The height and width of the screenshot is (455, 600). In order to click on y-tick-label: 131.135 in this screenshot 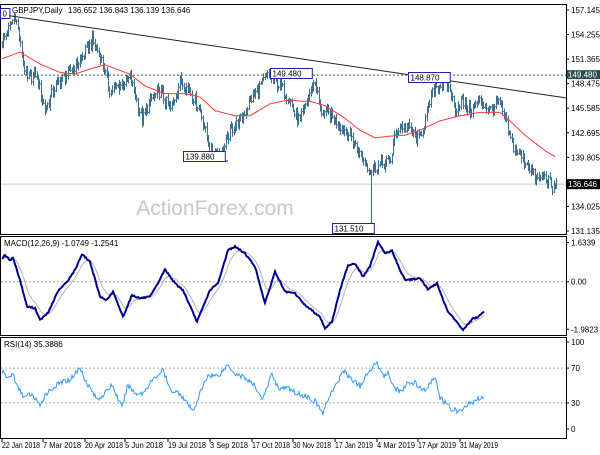, I will do `click(585, 231)`.